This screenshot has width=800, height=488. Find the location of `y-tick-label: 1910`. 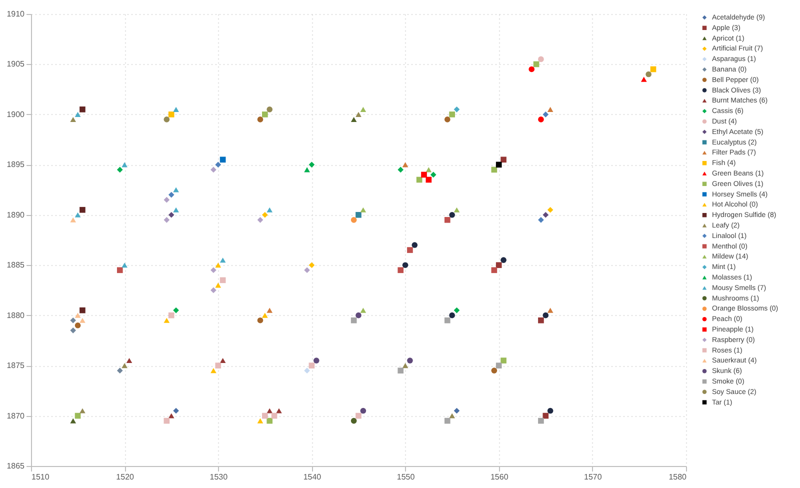

y-tick-label: 1910 is located at coordinates (16, 14).